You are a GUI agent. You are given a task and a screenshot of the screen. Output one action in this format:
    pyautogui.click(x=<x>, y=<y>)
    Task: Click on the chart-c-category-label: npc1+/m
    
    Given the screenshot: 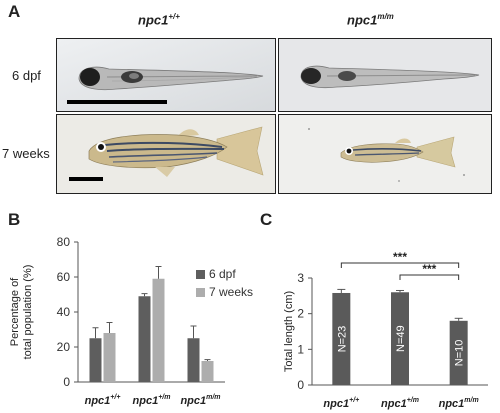 What is the action you would take?
    pyautogui.click(x=400, y=403)
    